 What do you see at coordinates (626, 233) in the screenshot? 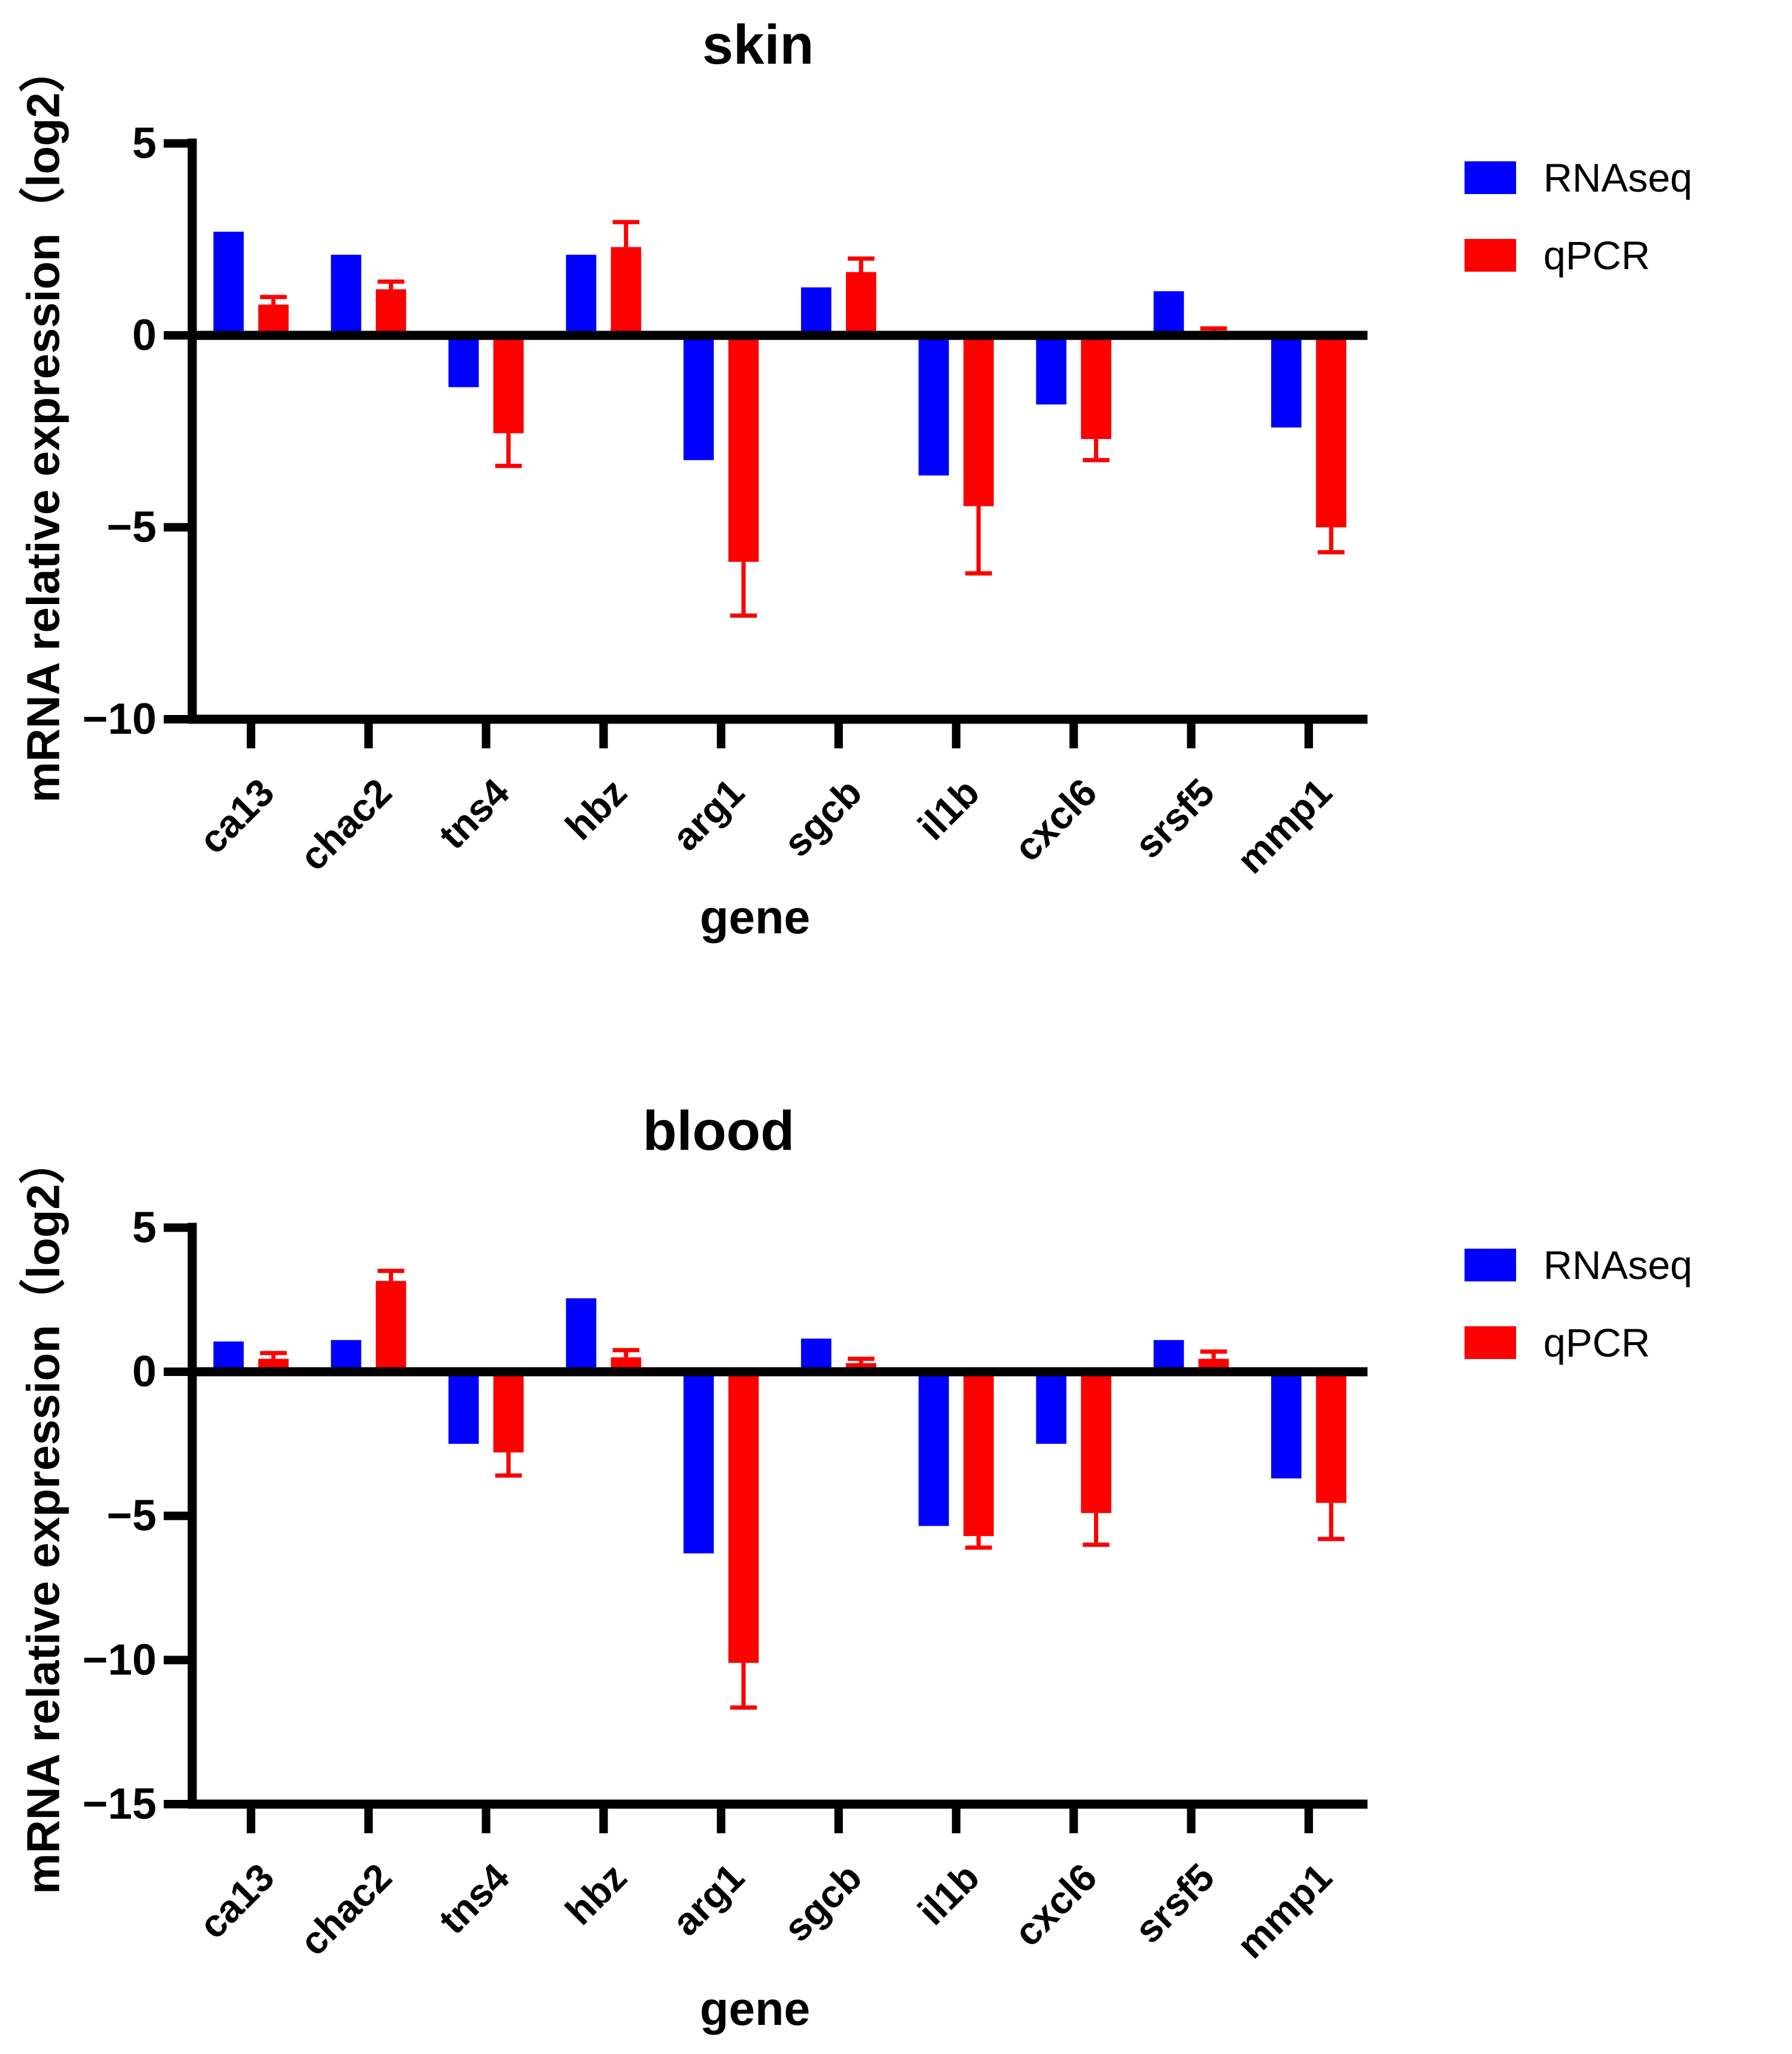
I see `errorbar-skin-hbz-qPCR` at bounding box center [626, 233].